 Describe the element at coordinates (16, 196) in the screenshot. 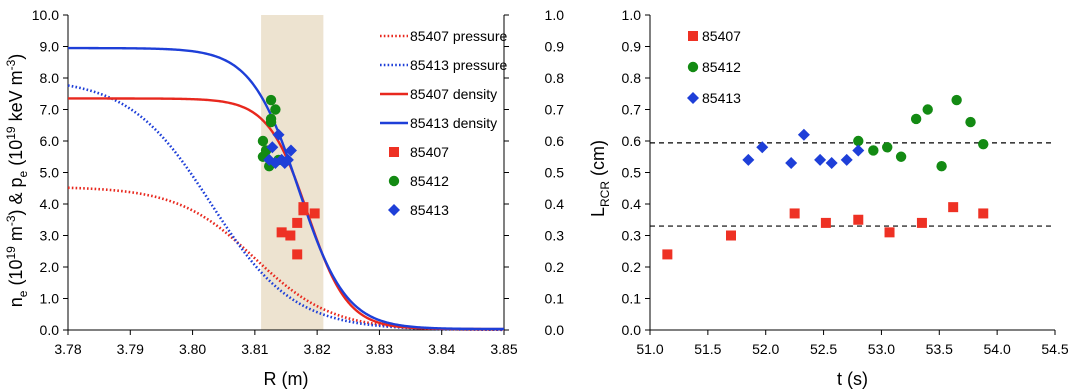

I see `y-axis-label-part: ) & p` at that location.